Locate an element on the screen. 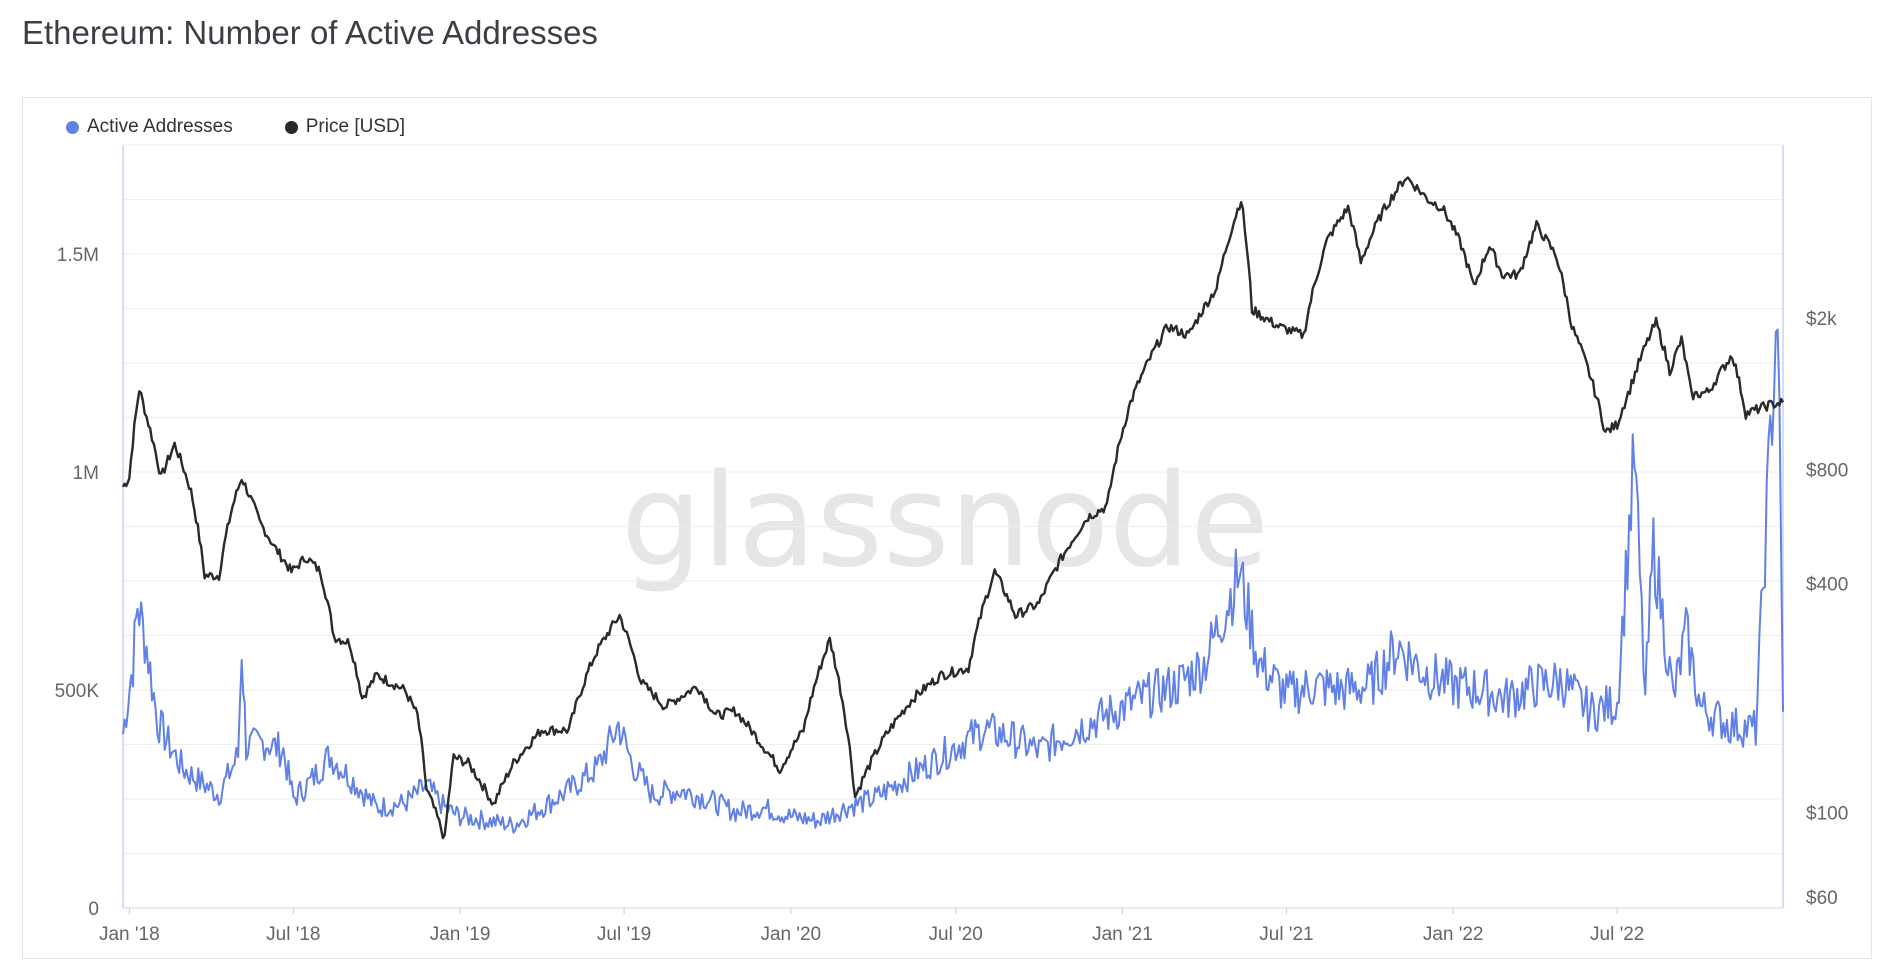 This screenshot has height=970, width=1892. legend-dot-price is located at coordinates (291, 127).